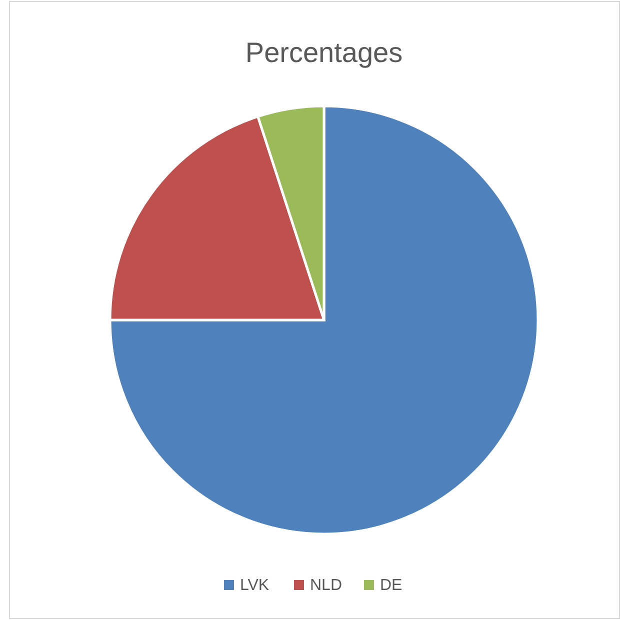 The image size is (628, 622). Describe the element at coordinates (391, 585) in the screenshot. I see `legend-label: DE` at that location.